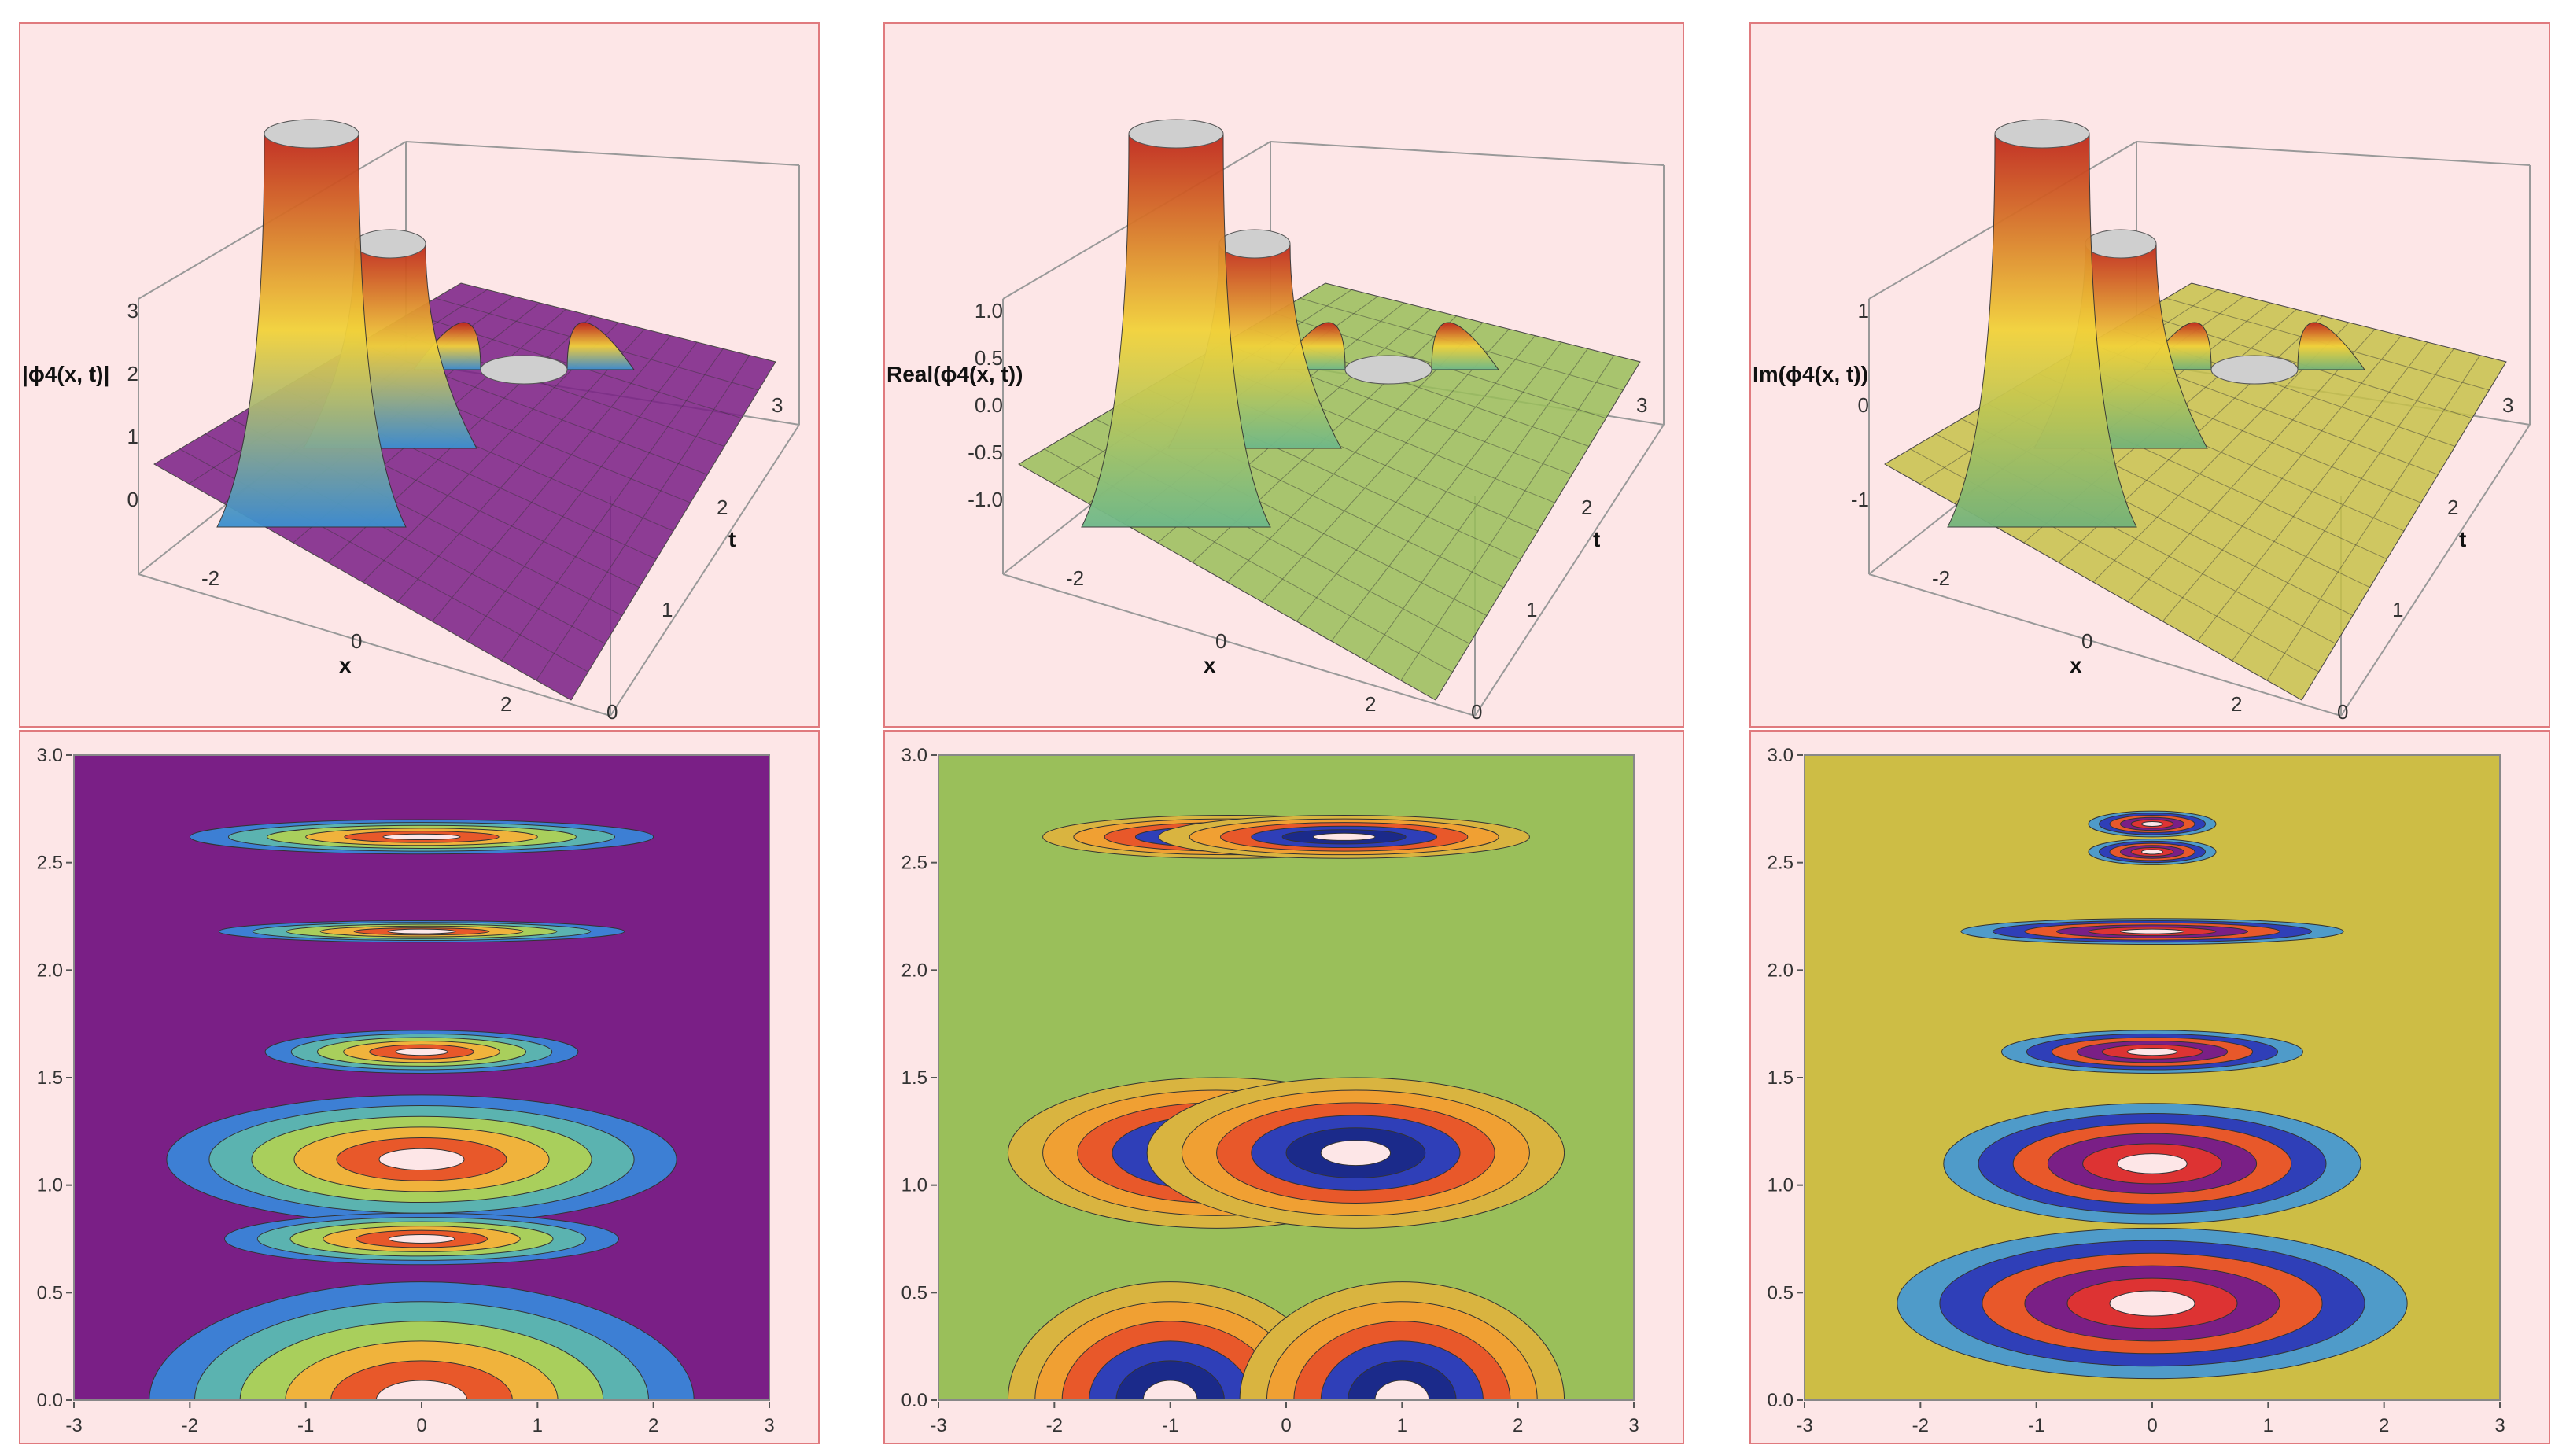 Image resolution: width=2566 pixels, height=1456 pixels. I want to click on x-axis-label: x, so click(1210, 665).